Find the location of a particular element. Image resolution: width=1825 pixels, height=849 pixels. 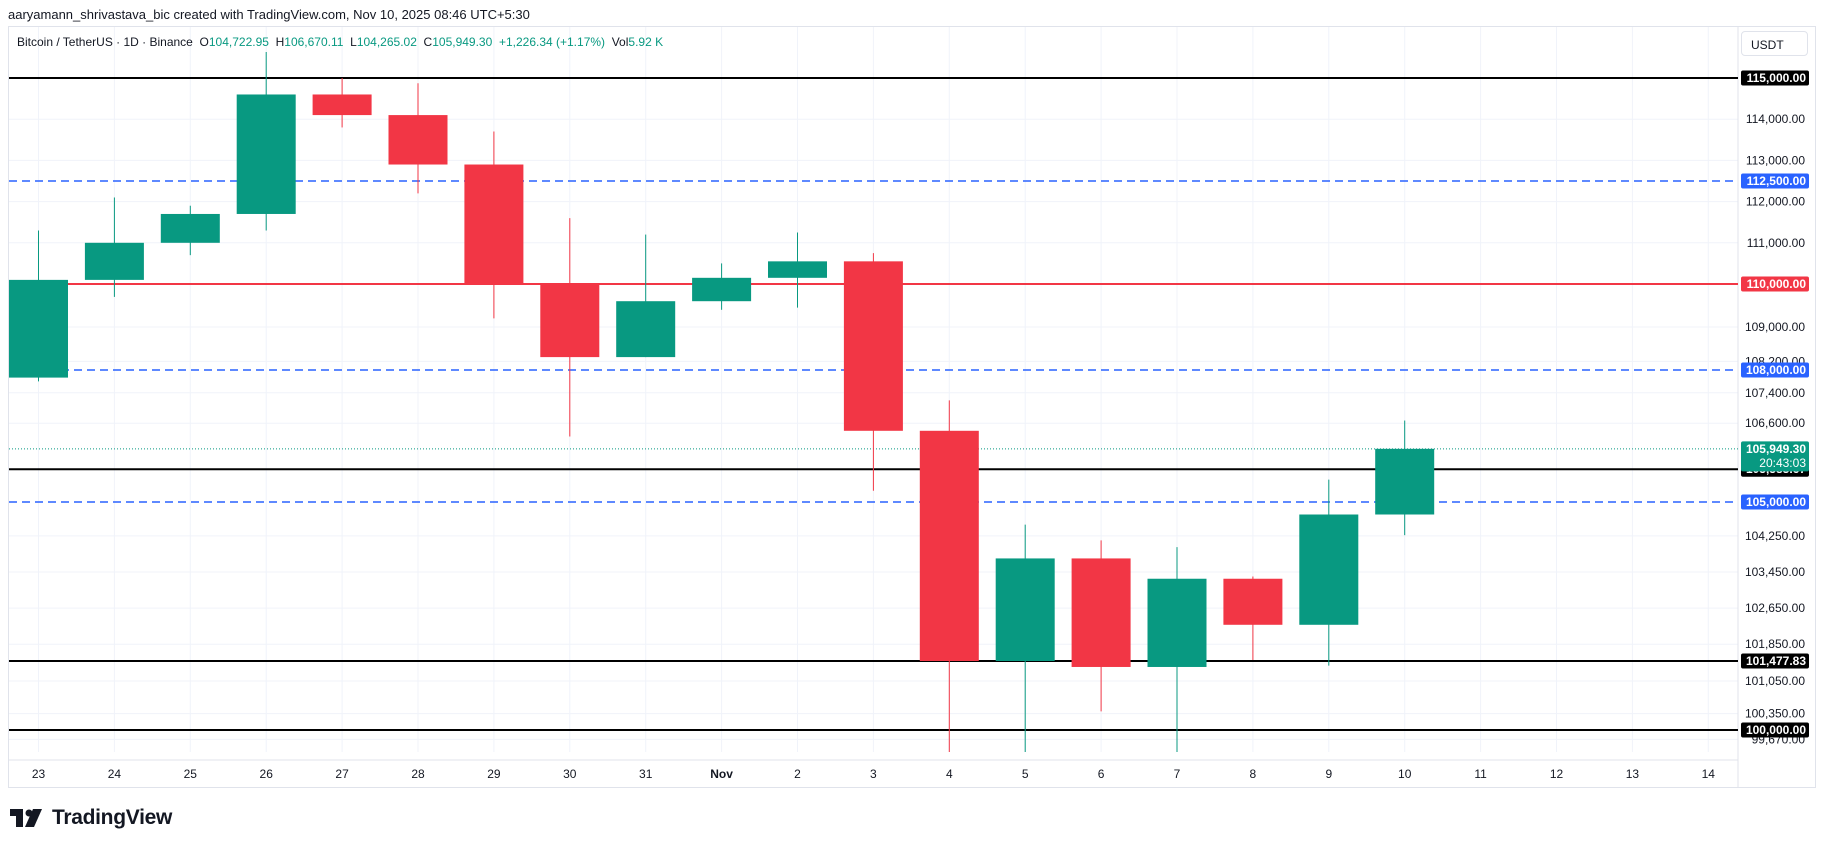

tradingview-wordmark: TradingView is located at coordinates (112, 817).